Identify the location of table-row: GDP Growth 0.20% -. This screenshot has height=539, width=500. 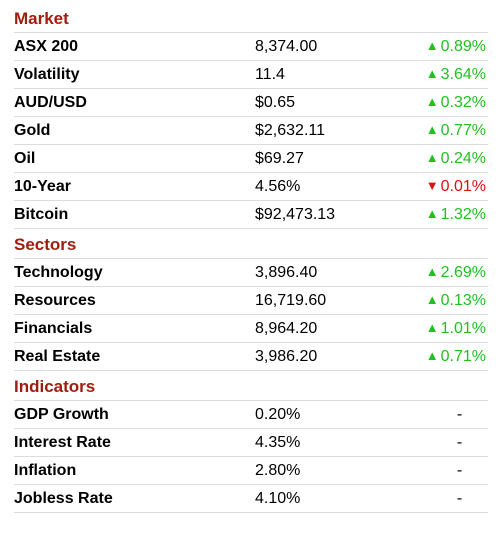
(251, 415).